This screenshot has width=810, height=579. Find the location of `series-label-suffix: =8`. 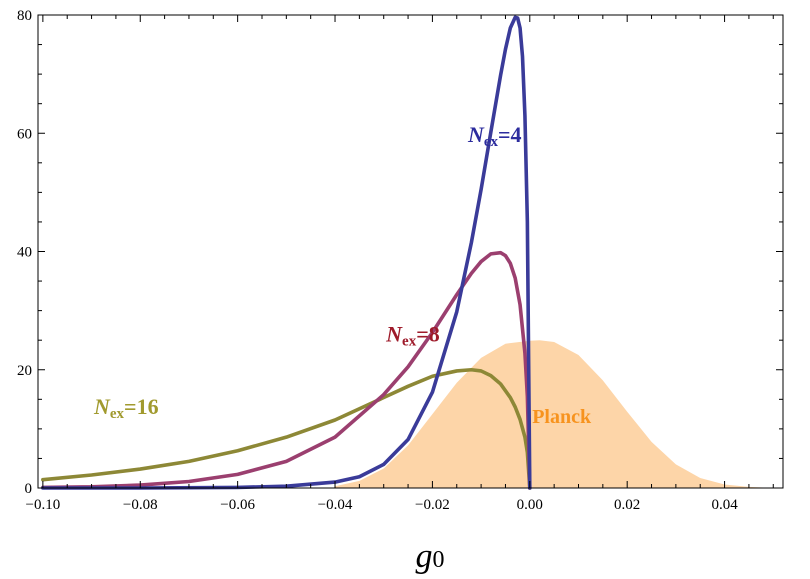

series-label-suffix: =8 is located at coordinates (428, 333).